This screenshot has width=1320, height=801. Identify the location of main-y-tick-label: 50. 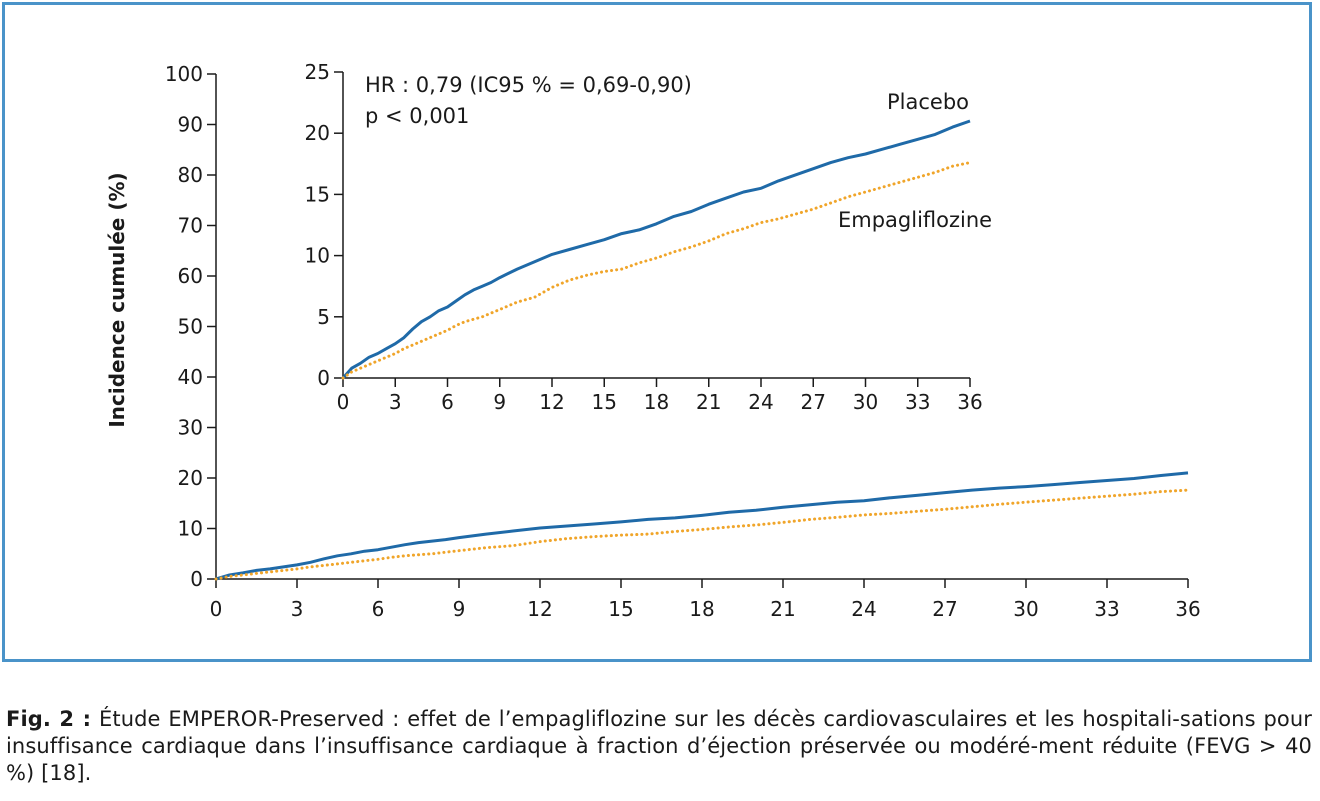
(190, 327).